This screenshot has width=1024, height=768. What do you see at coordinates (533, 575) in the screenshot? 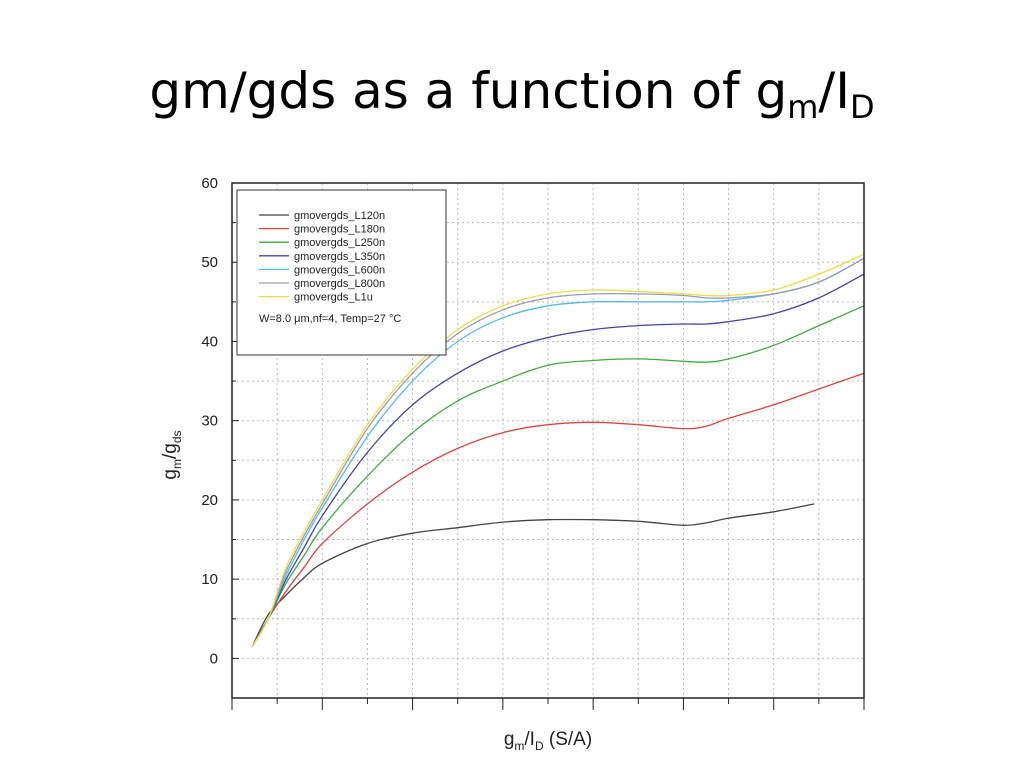
I see `series-line-gmovergds_L120n` at bounding box center [533, 575].